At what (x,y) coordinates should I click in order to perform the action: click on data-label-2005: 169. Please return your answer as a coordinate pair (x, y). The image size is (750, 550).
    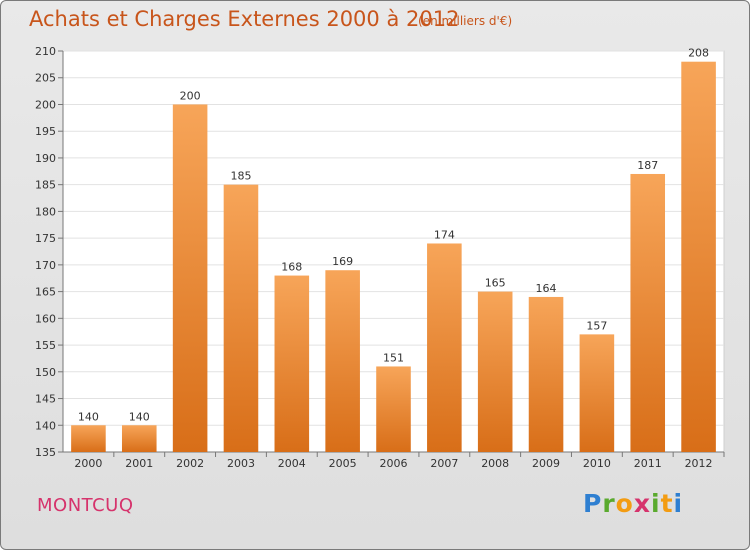
    Looking at the image, I should click on (342, 261).